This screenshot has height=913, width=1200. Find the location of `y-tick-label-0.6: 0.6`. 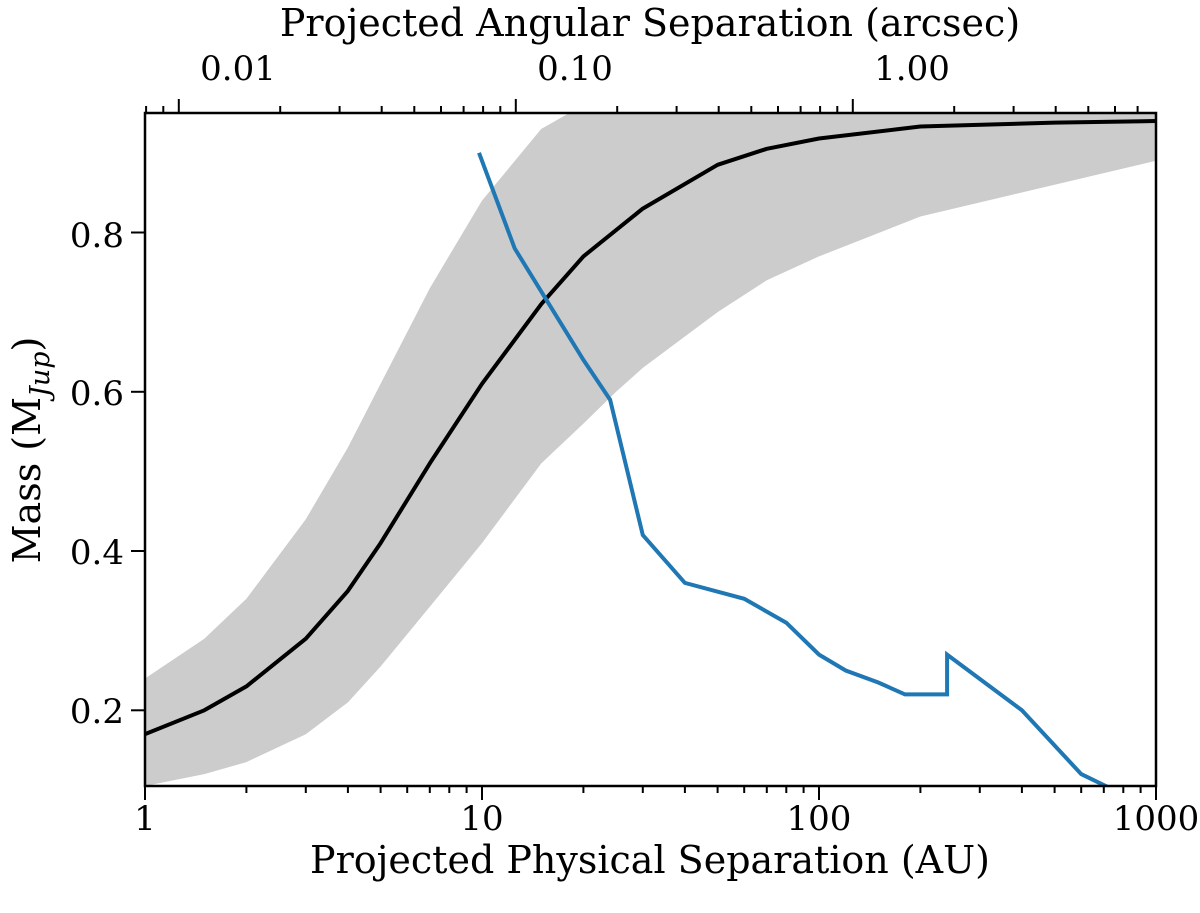

y-tick-label-0.6: 0.6 is located at coordinates (97, 394).